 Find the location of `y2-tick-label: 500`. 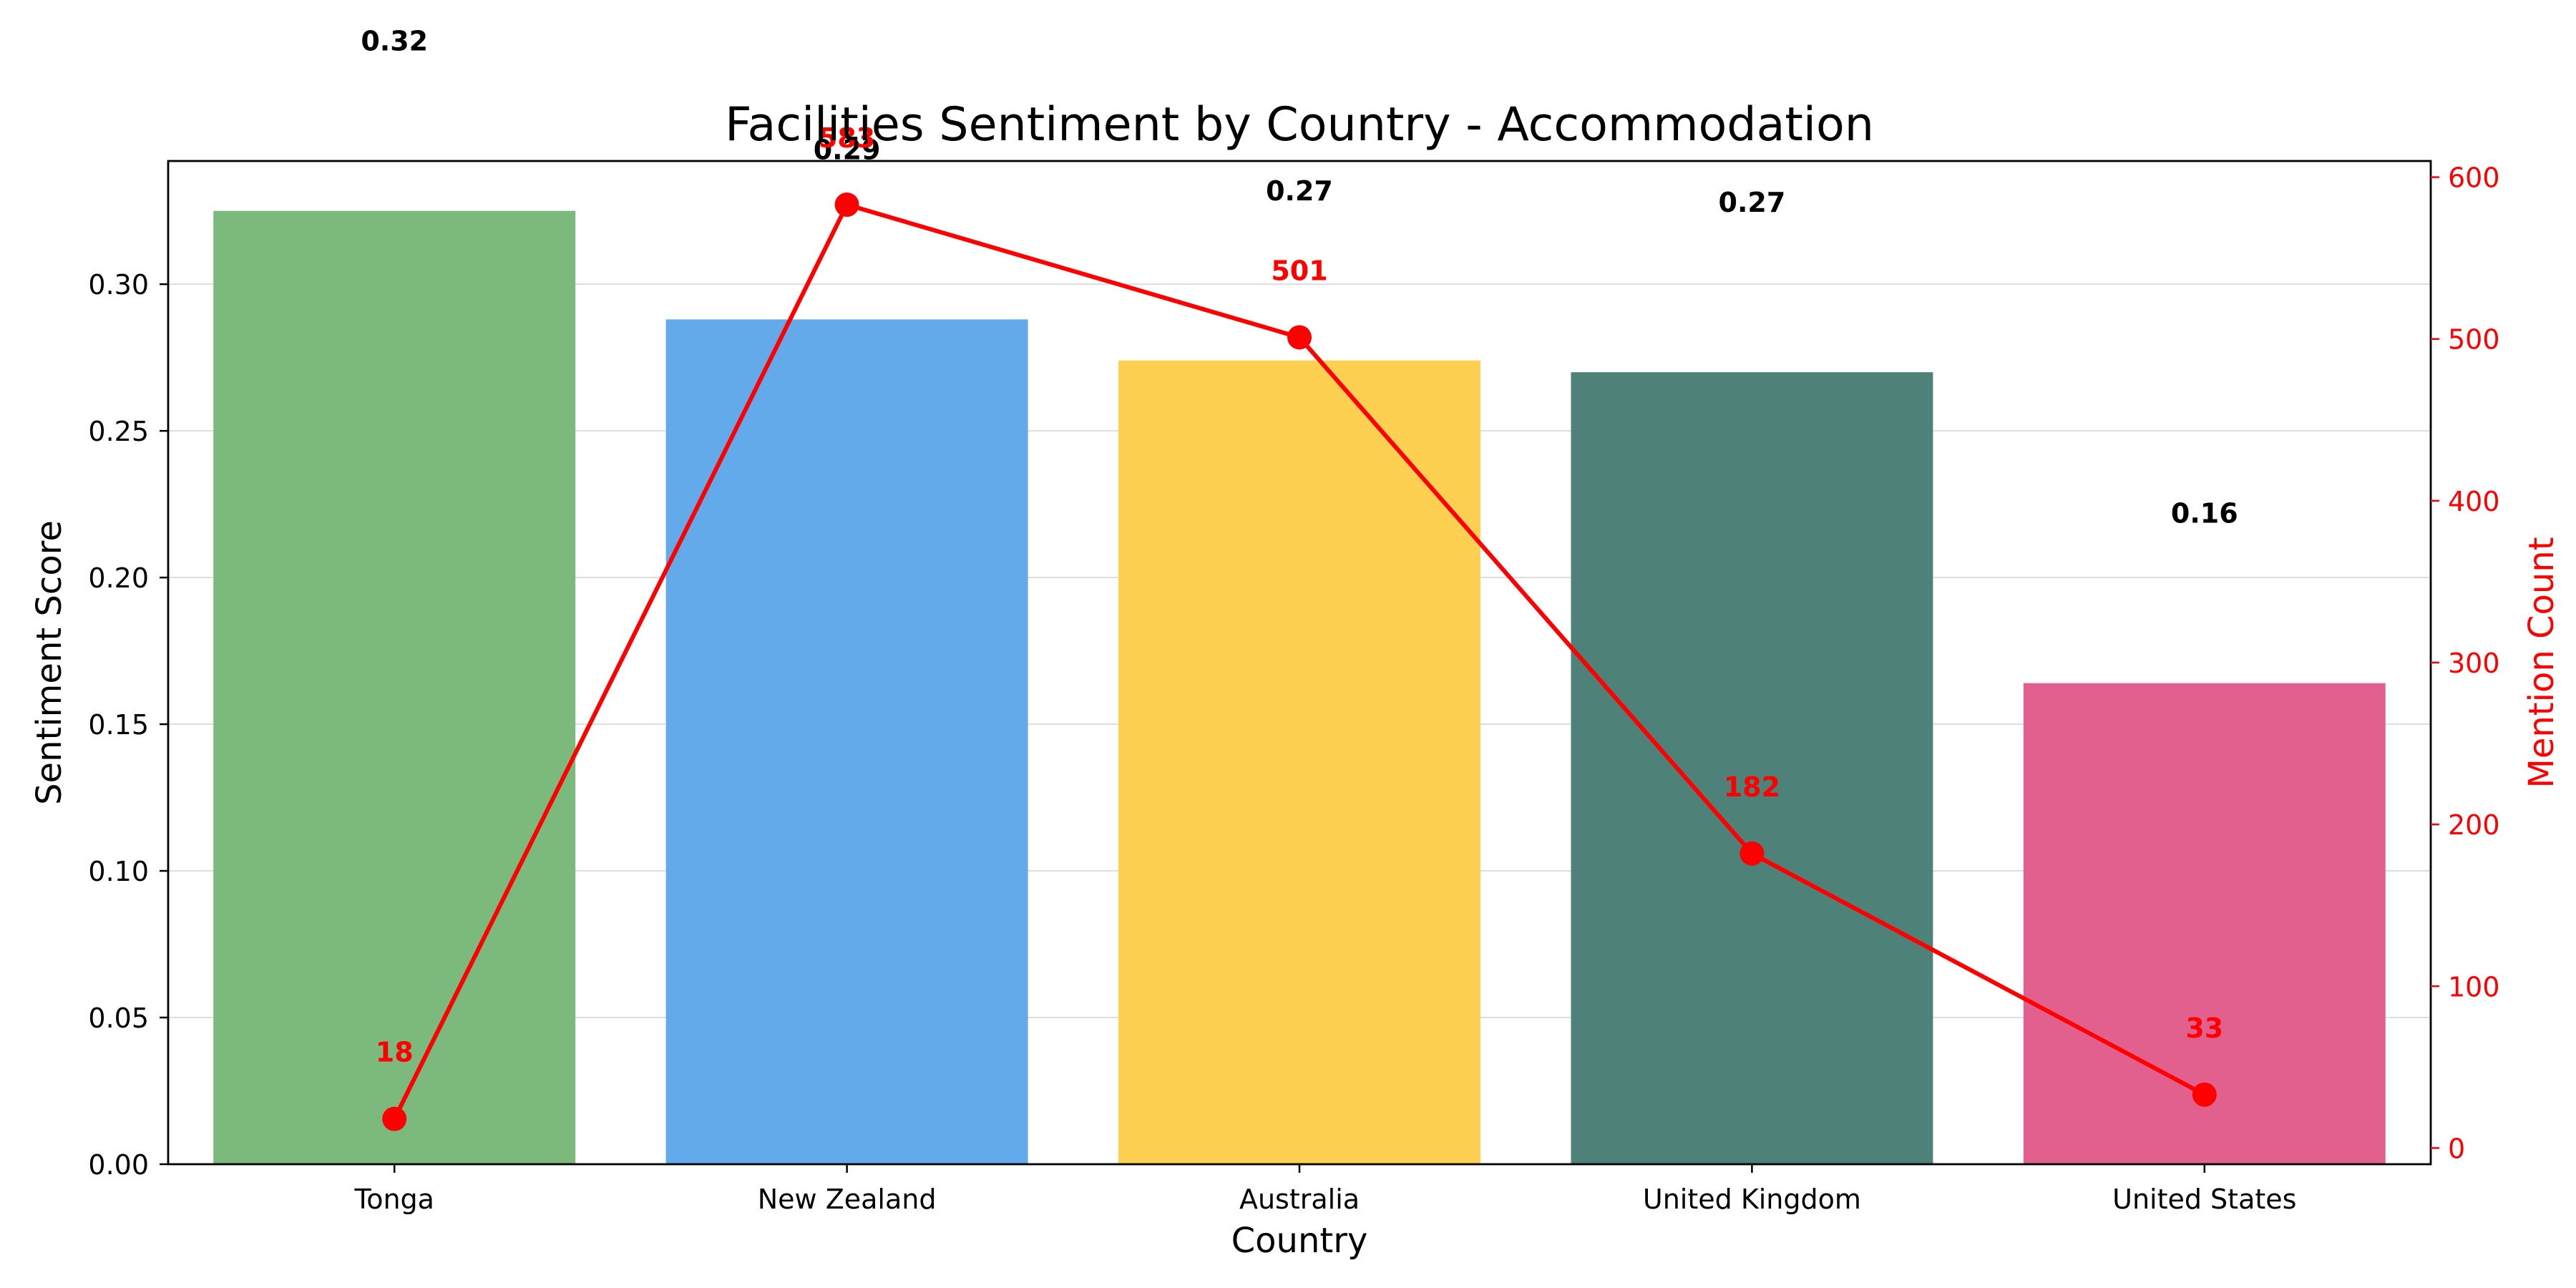

y2-tick-label: 500 is located at coordinates (2474, 340).